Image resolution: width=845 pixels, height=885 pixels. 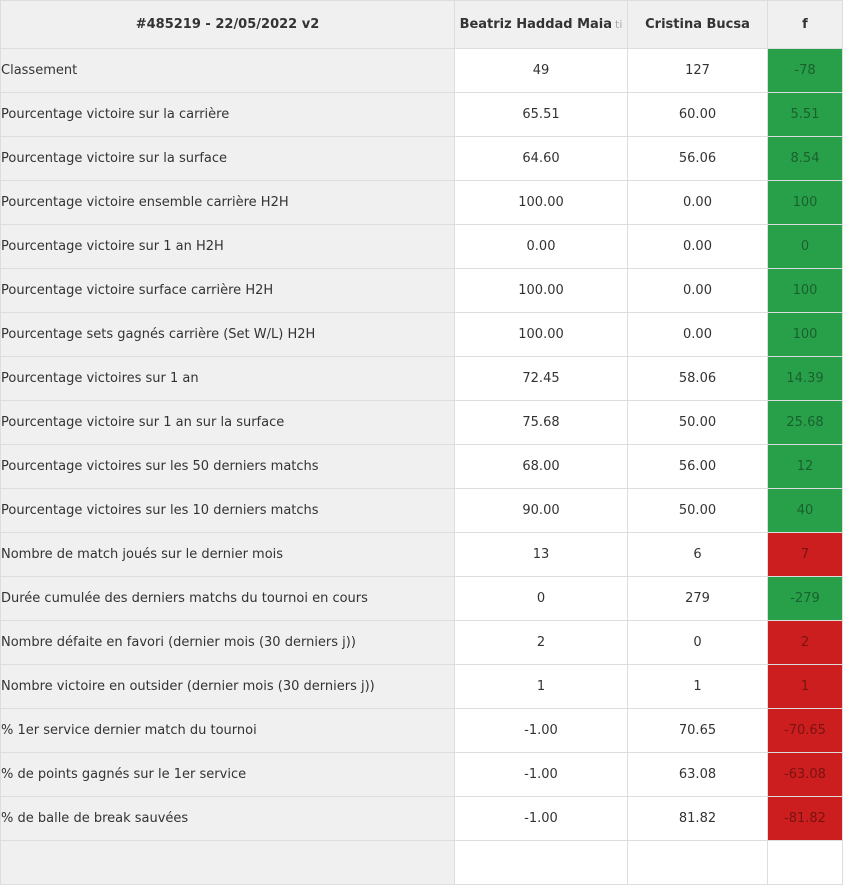 I want to click on player1-value: 75.68, so click(x=541, y=422).